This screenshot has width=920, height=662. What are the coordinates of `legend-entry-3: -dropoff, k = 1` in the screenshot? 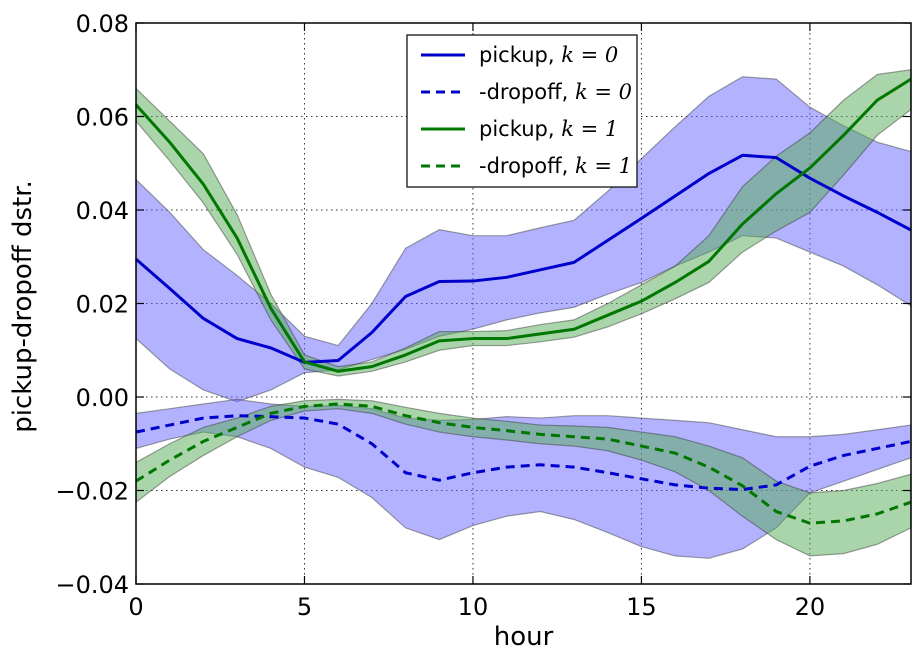 It's located at (555, 166).